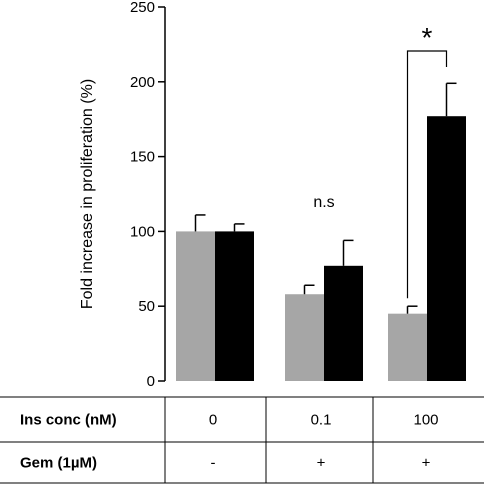 The image size is (484, 485). What do you see at coordinates (87, 194) in the screenshot?
I see `y-axis-label: Fold increase in proliferation (%)` at bounding box center [87, 194].